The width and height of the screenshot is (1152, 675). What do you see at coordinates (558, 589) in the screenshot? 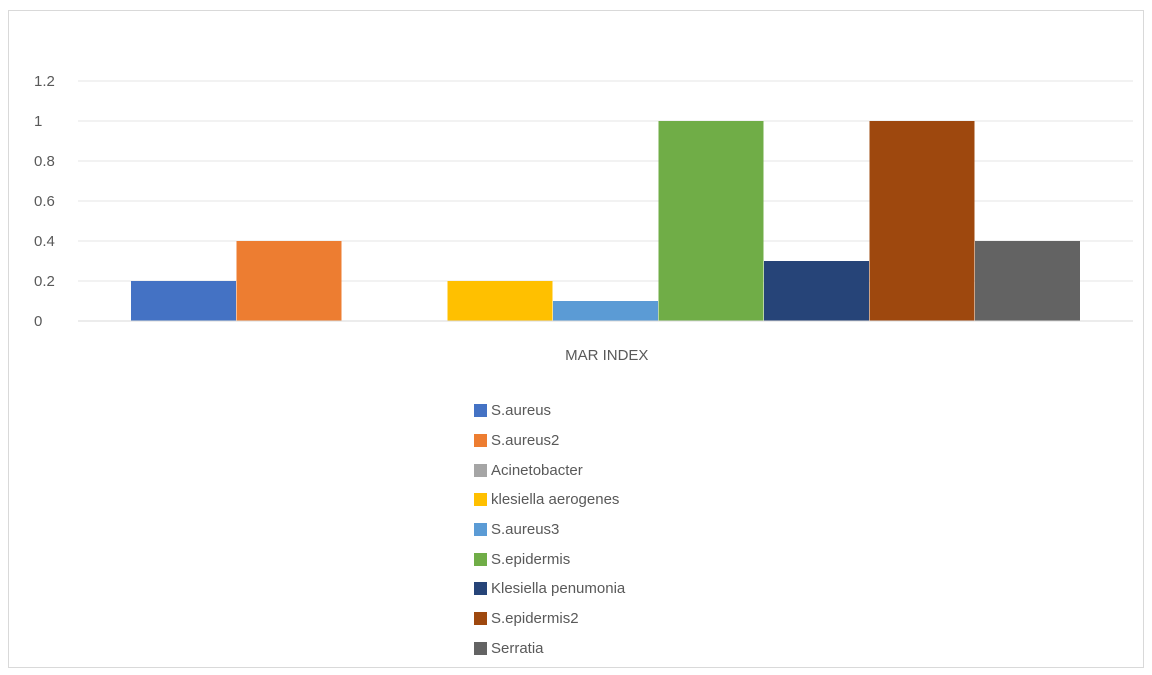
I see `legend-label: Klesiella penumonia` at bounding box center [558, 589].